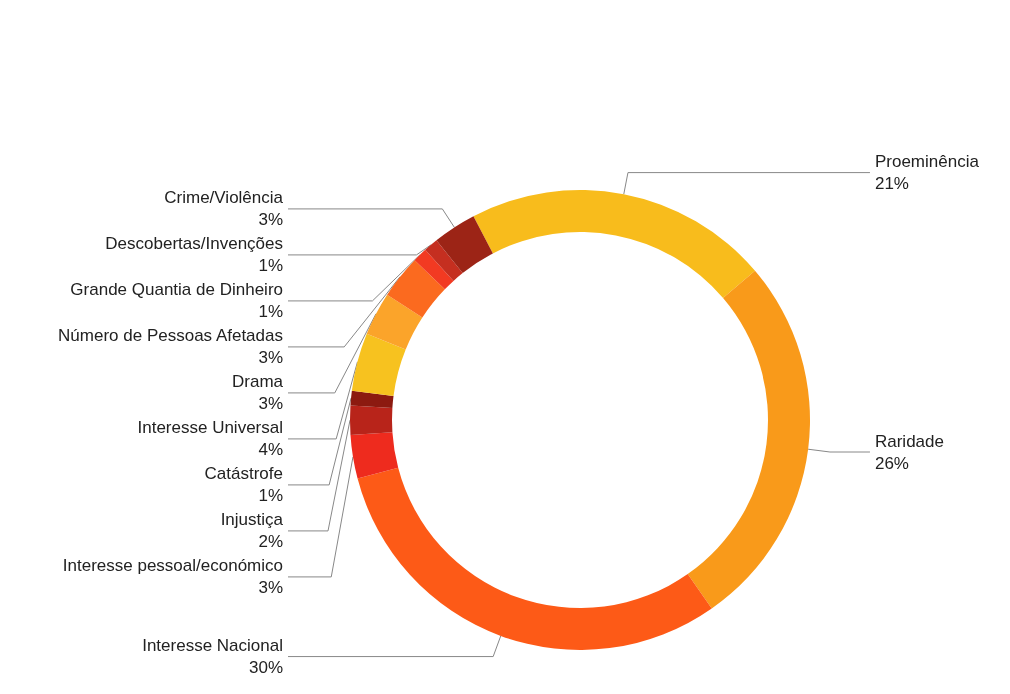  What do you see at coordinates (170, 336) in the screenshot?
I see `slice-label: Número de Pessoas Afetadas` at bounding box center [170, 336].